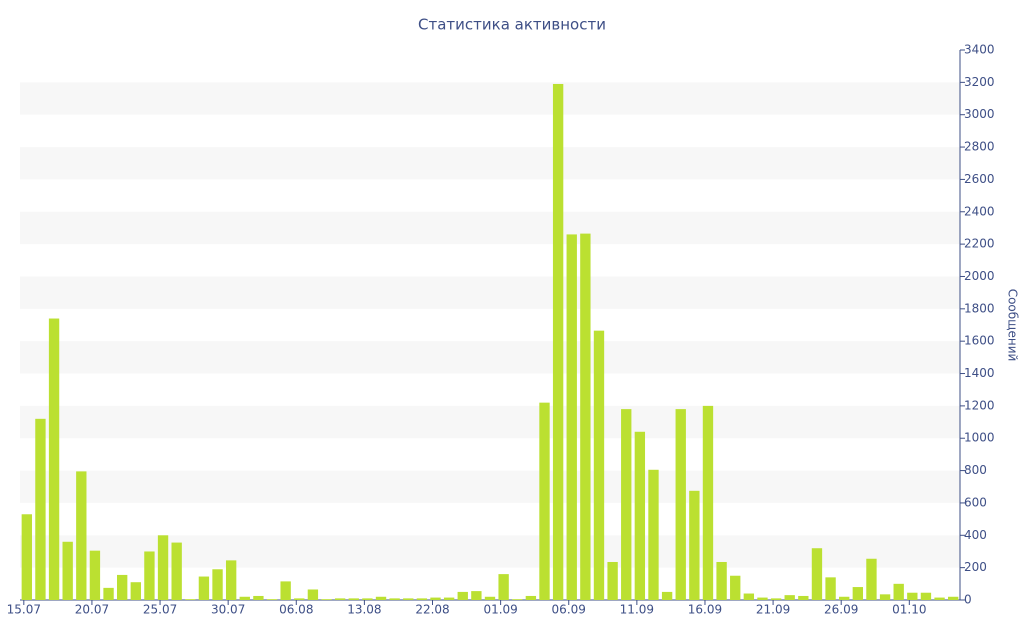 The height and width of the screenshot is (640, 1024). Describe the element at coordinates (979, 147) in the screenshot. I see `y-tick-label: 2800` at that location.